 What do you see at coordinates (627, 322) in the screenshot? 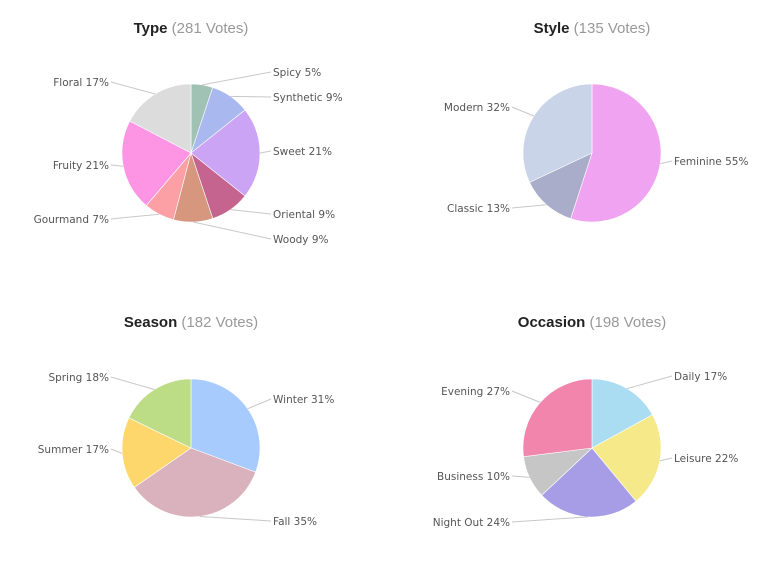
I see `chart-vote-count: (198 Votes)` at bounding box center [627, 322].